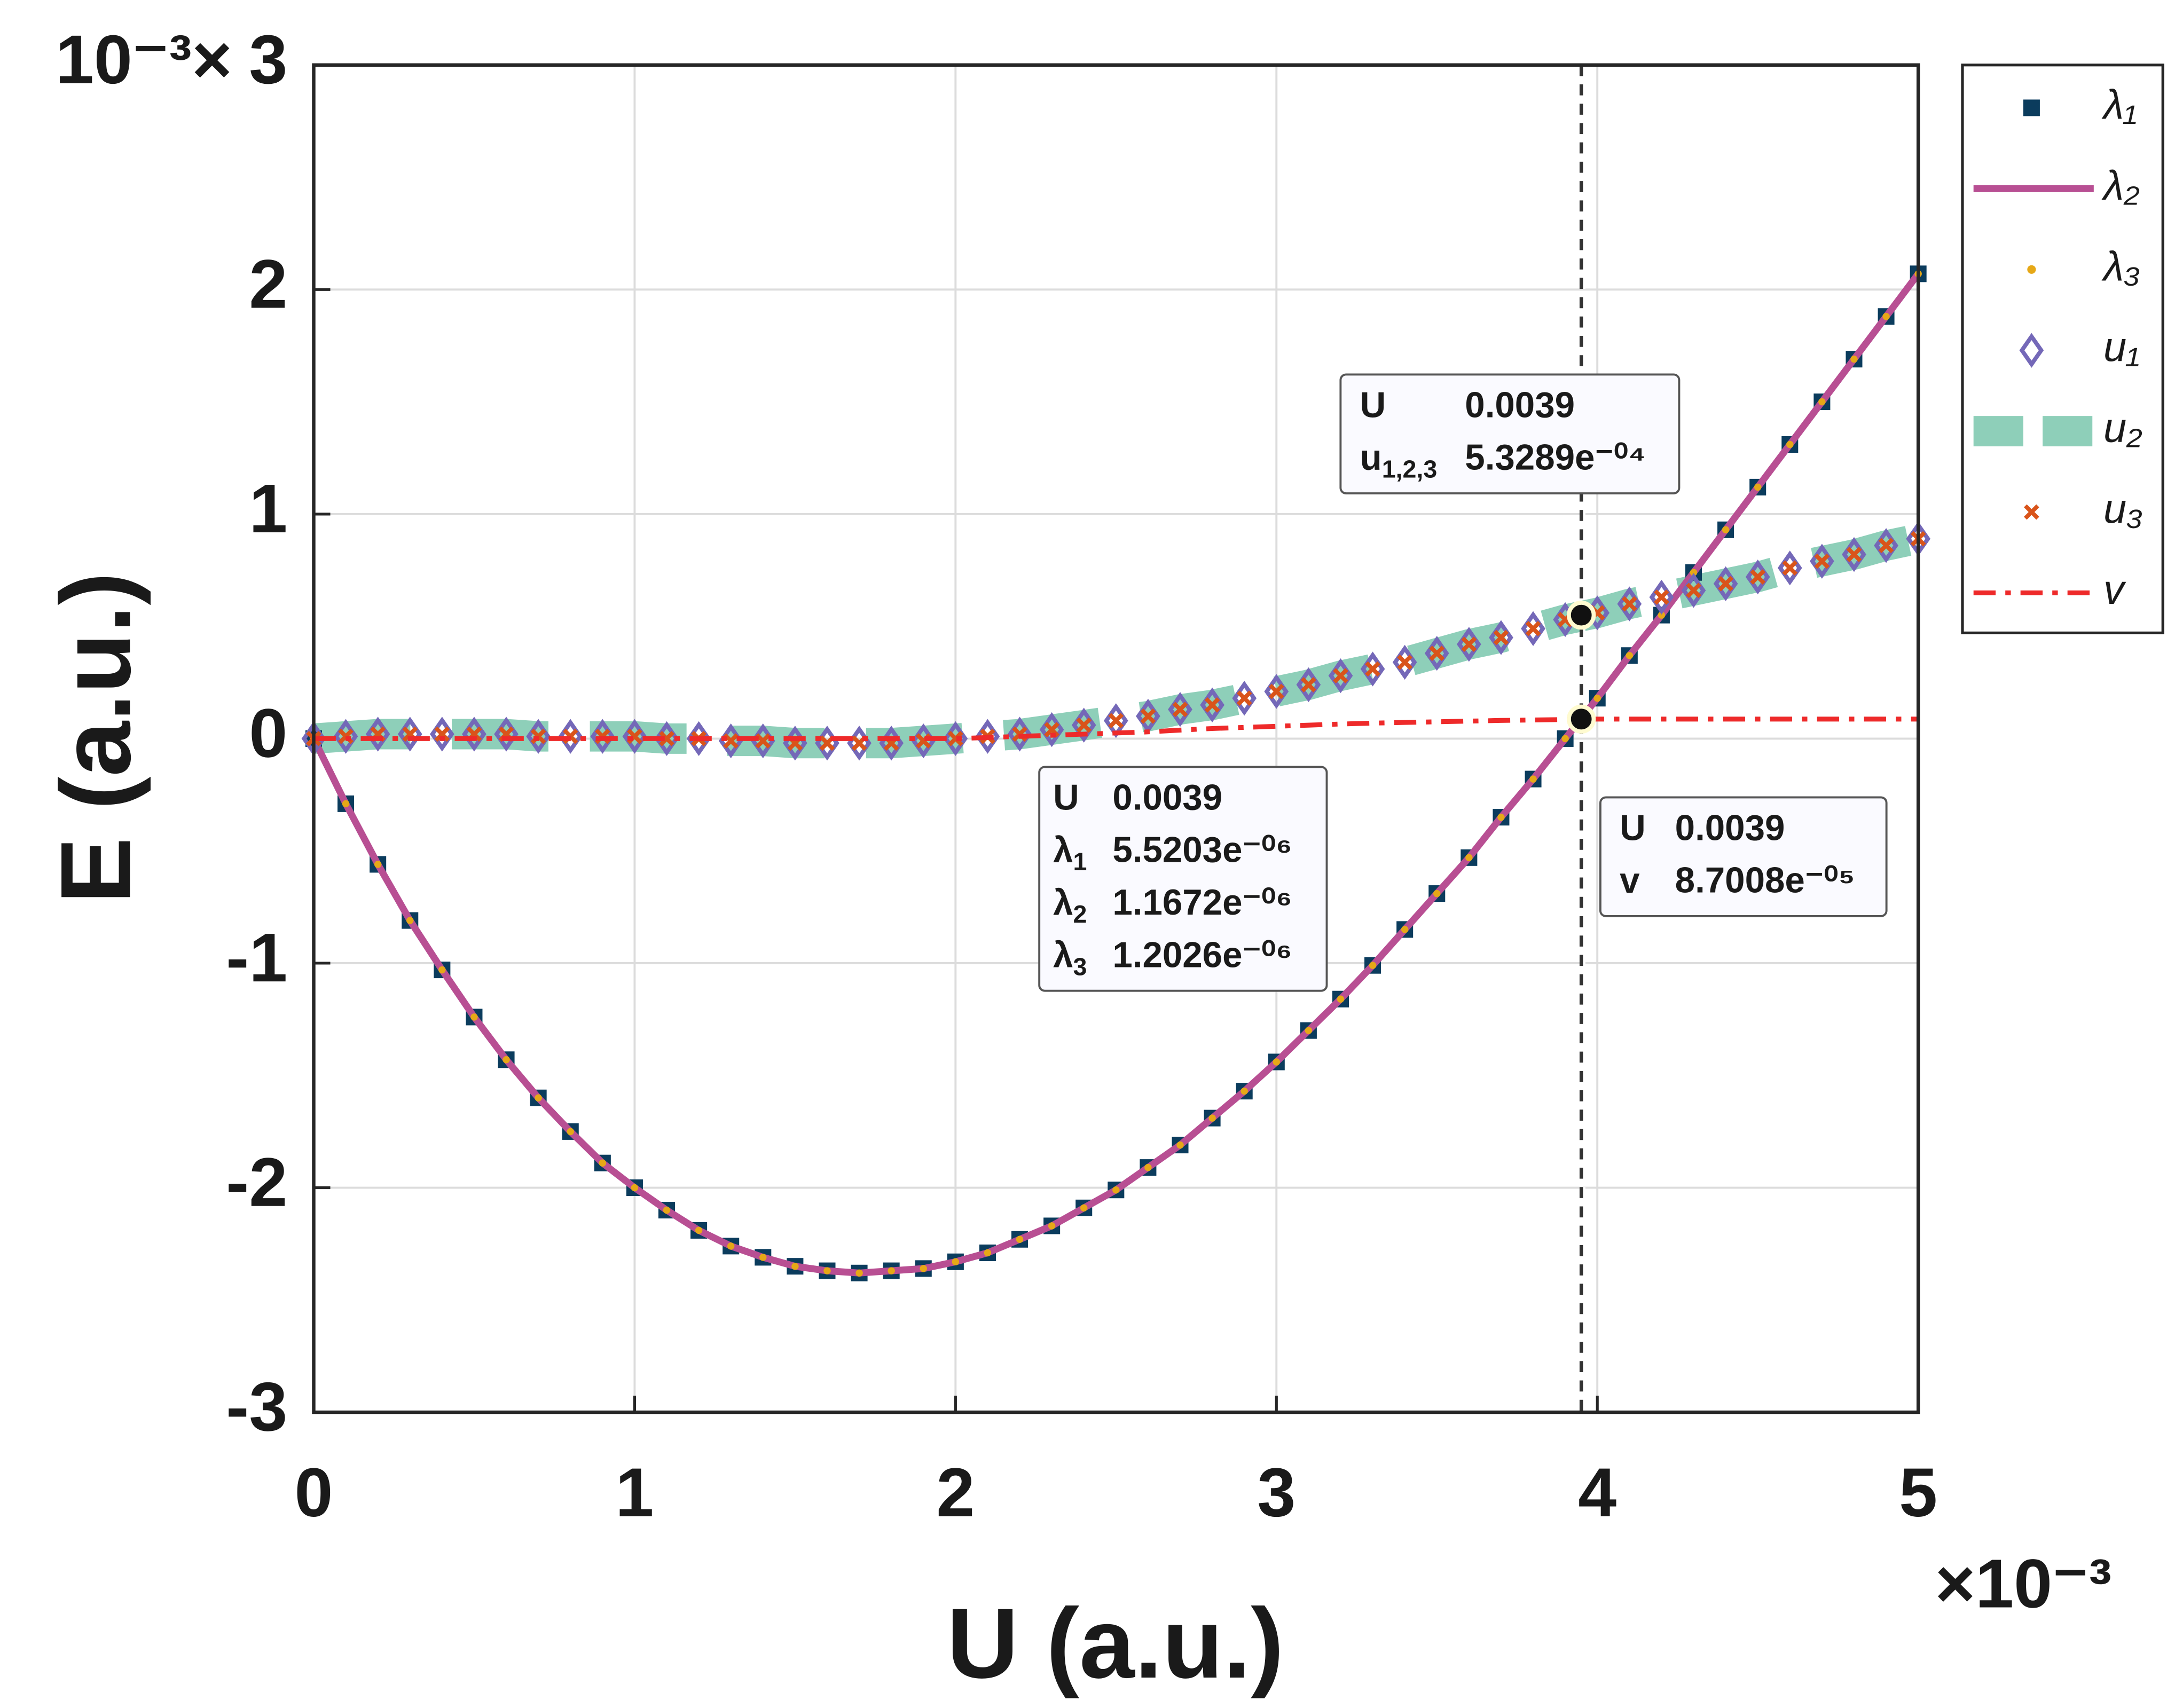 The width and height of the screenshot is (2167, 1708). What do you see at coordinates (1202, 903) in the screenshot?
I see `datatip-value: 1.1672e⁻⁰⁶` at bounding box center [1202, 903].